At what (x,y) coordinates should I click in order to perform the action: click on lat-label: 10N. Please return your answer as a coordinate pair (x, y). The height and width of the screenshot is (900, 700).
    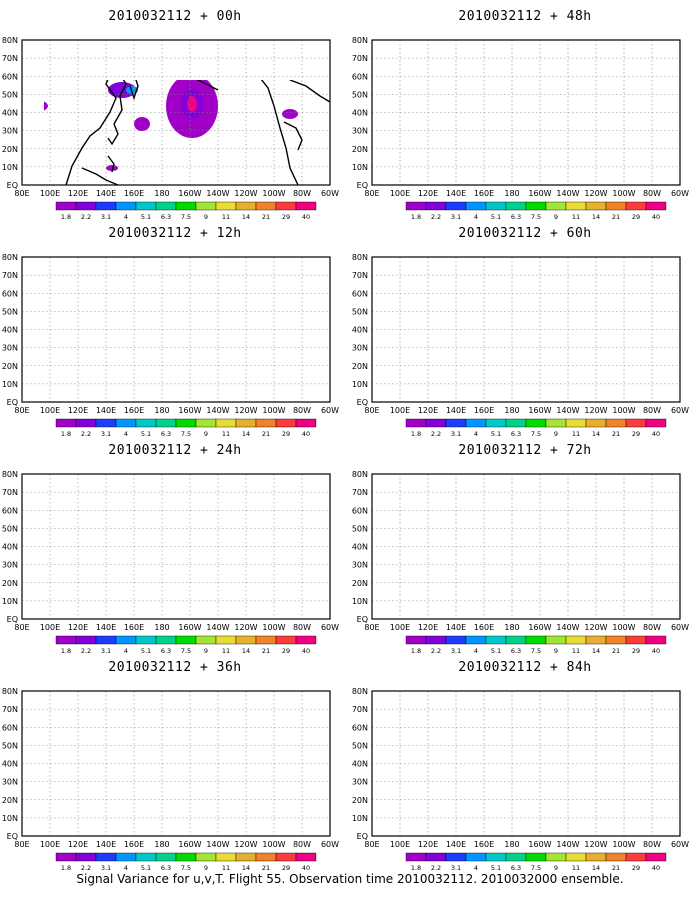
    Looking at the image, I should click on (360, 601).